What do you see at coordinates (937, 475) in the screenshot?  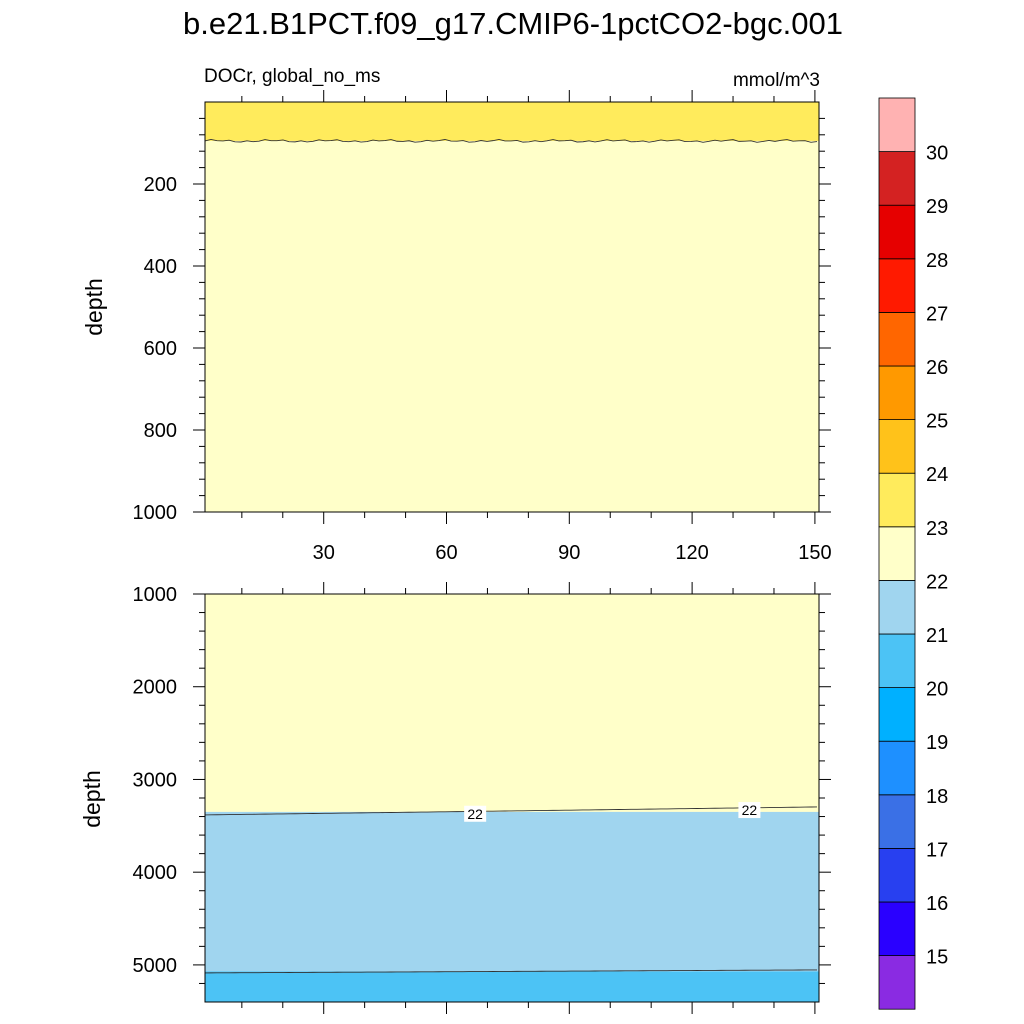 I see `colorbar-label: 24` at bounding box center [937, 475].